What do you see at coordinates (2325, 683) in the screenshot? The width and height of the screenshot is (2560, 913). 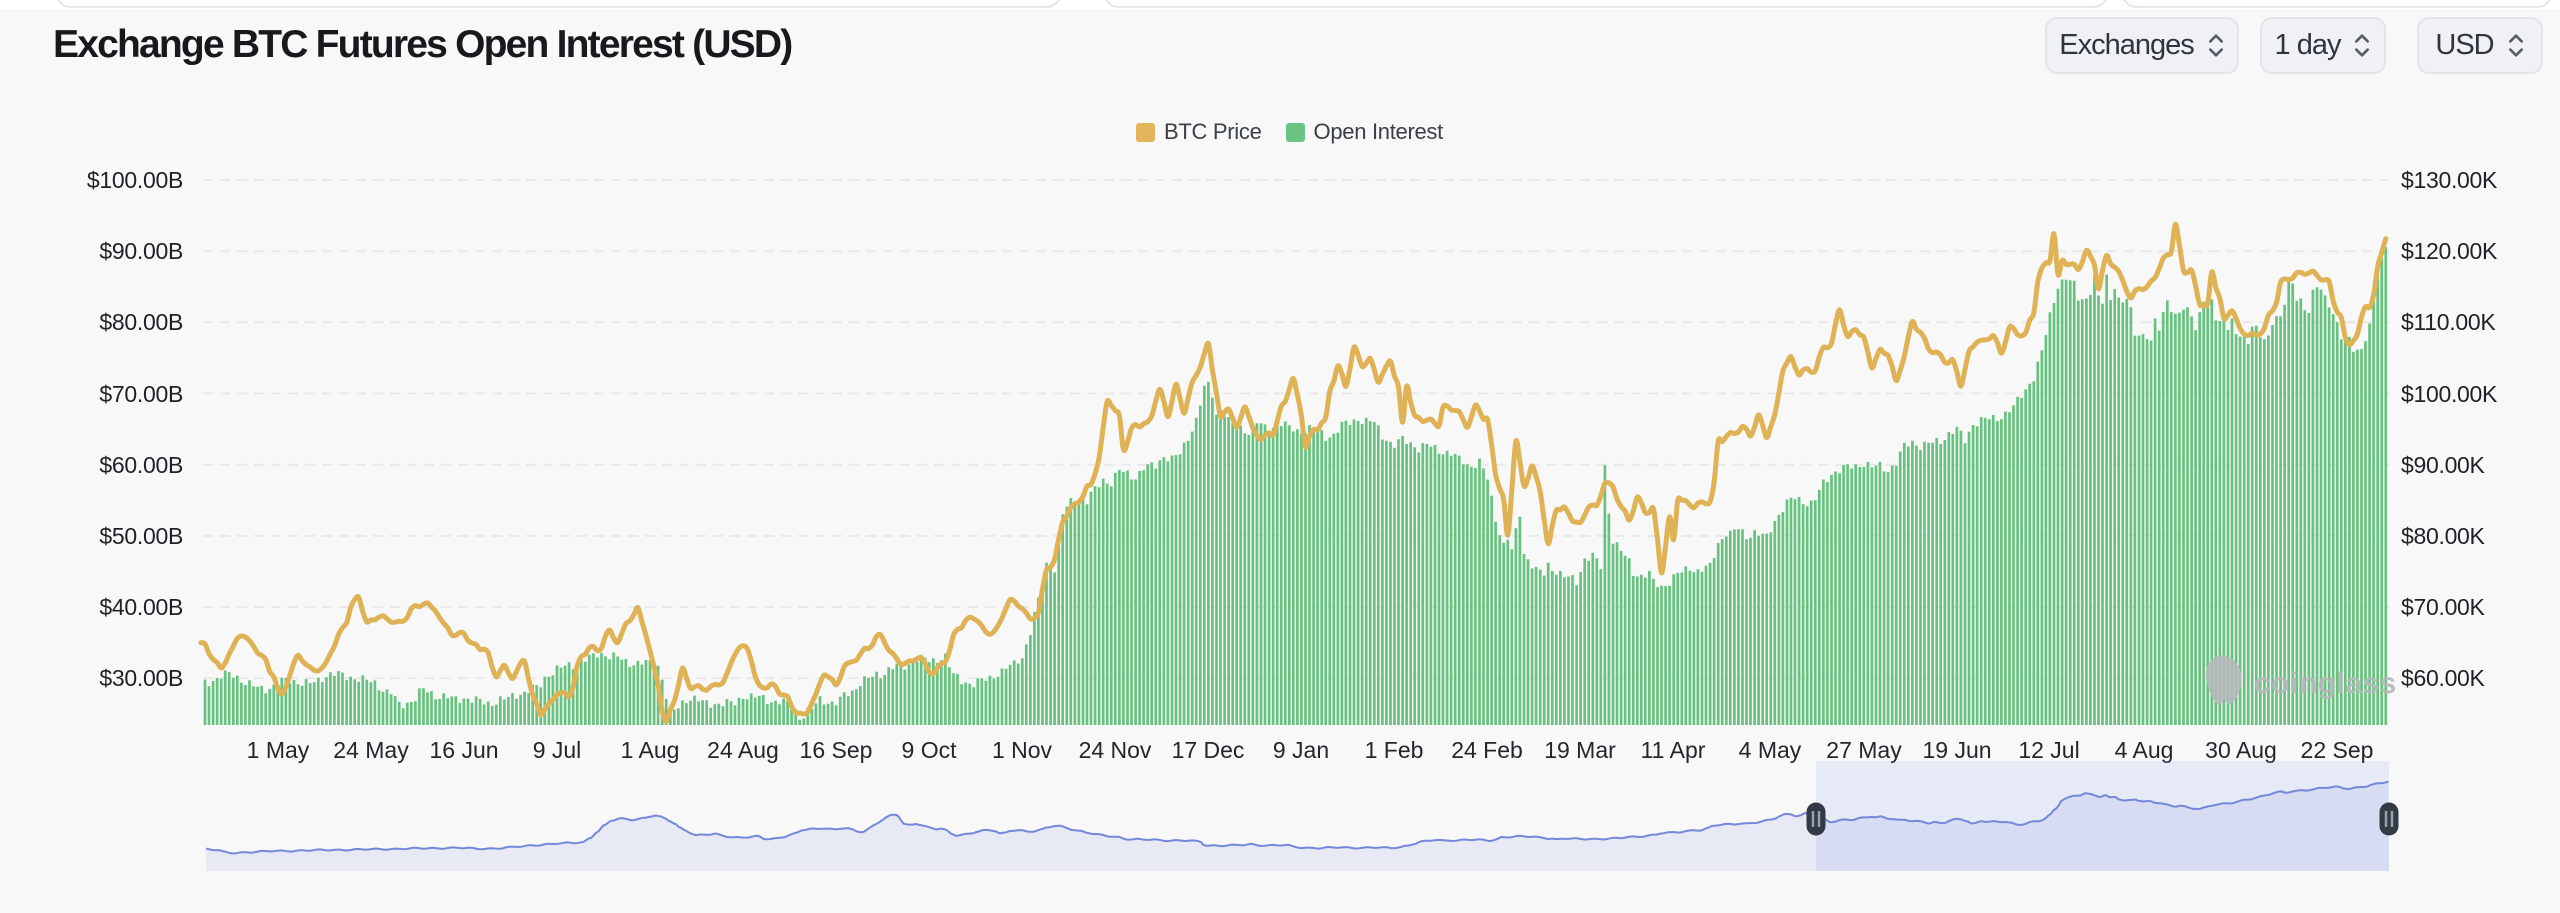 I see `svg-text: coinglass` at bounding box center [2325, 683].